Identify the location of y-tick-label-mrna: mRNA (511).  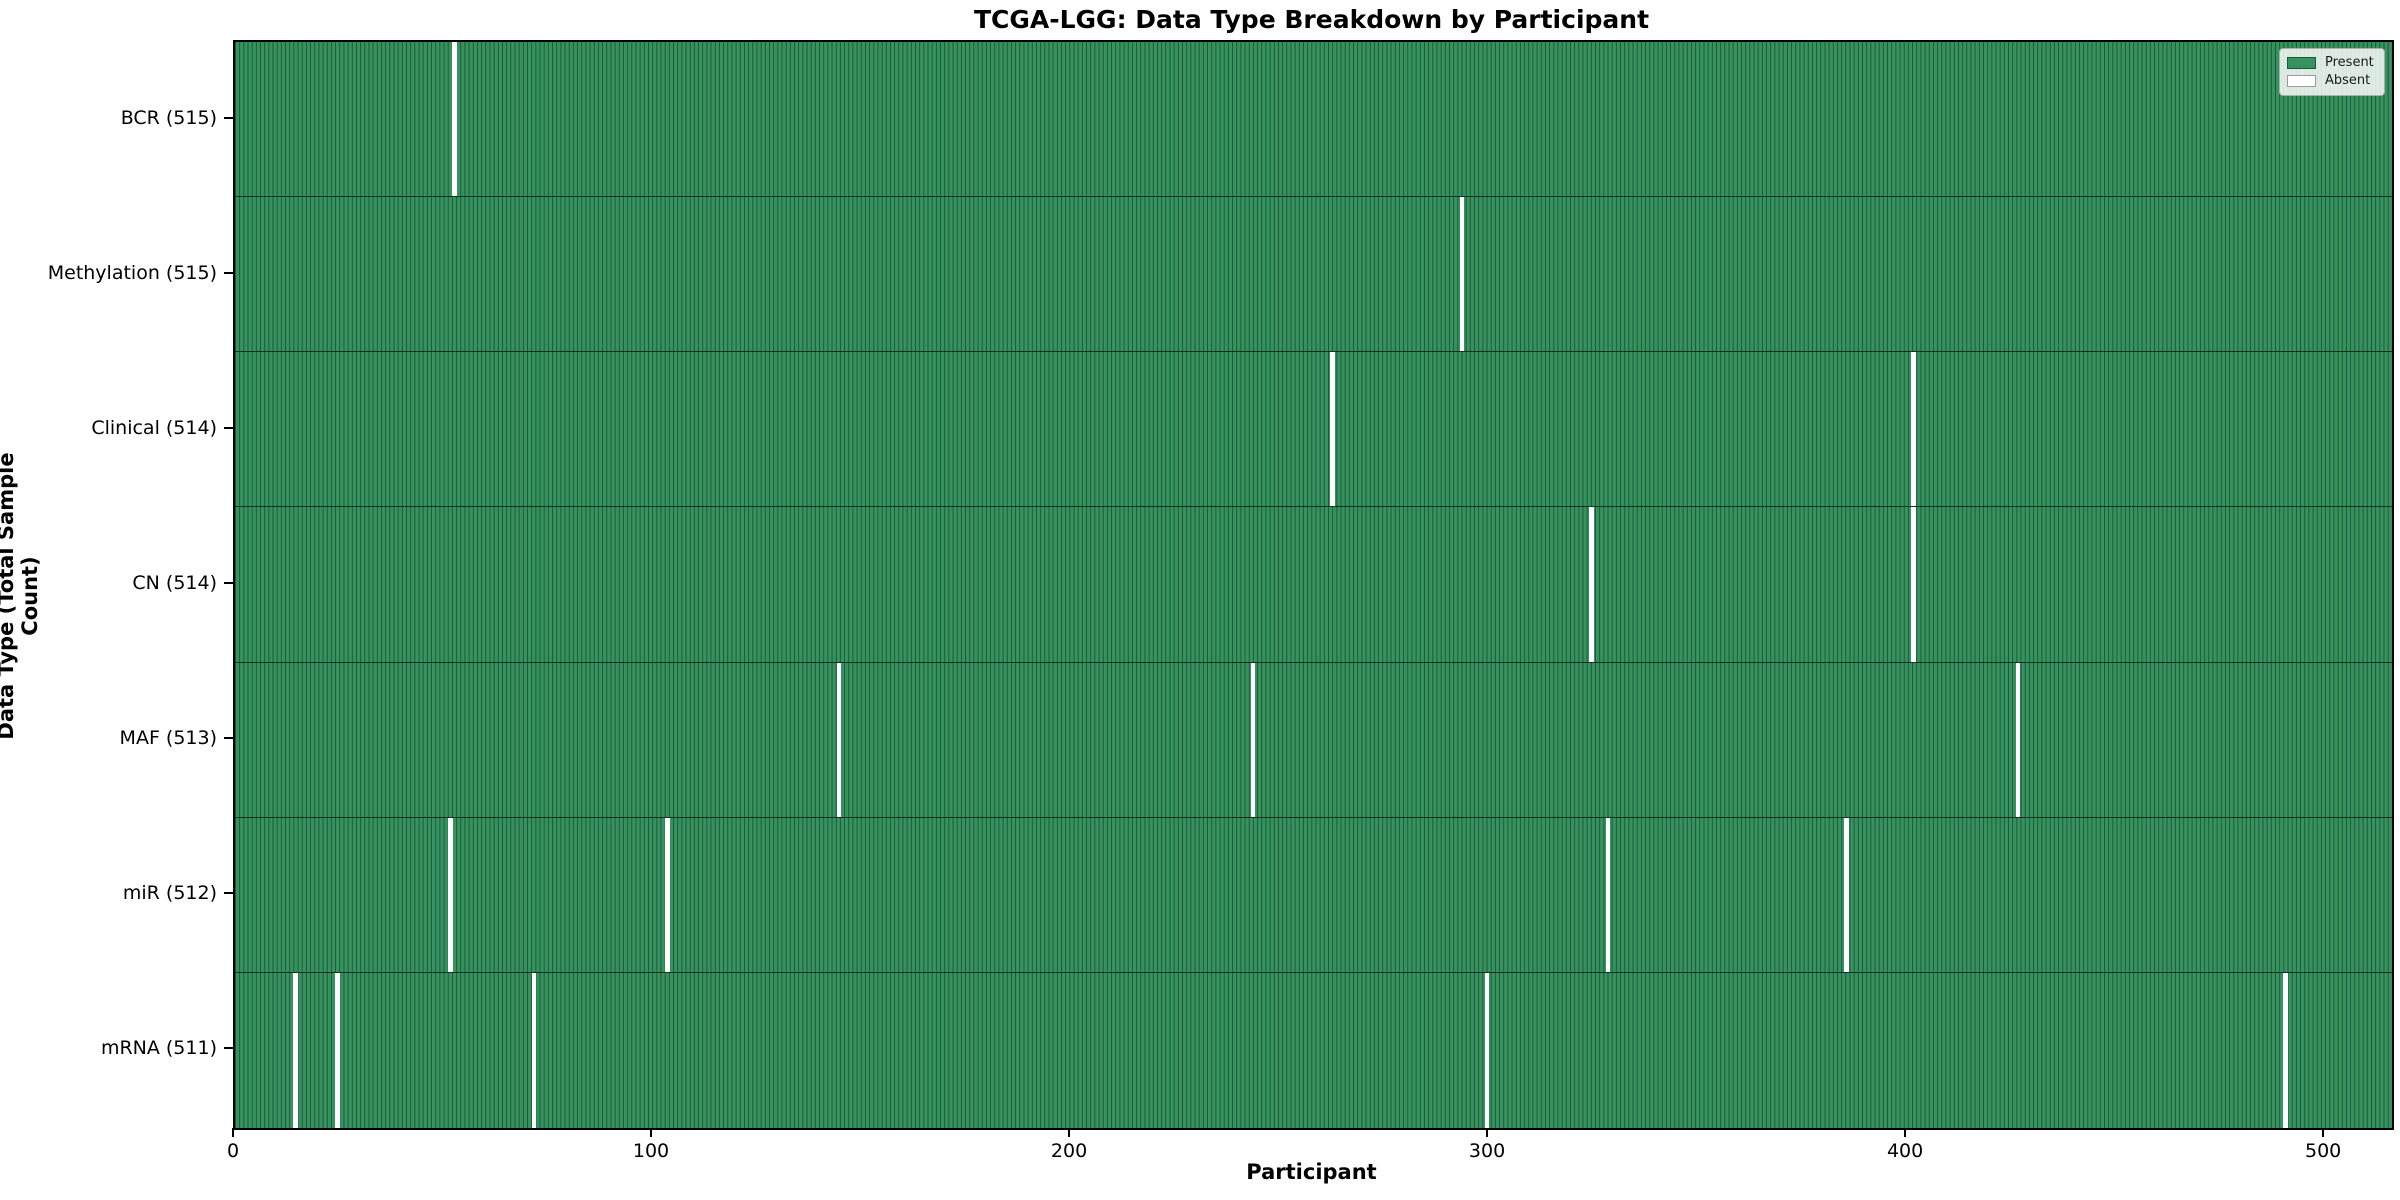
(158, 1048).